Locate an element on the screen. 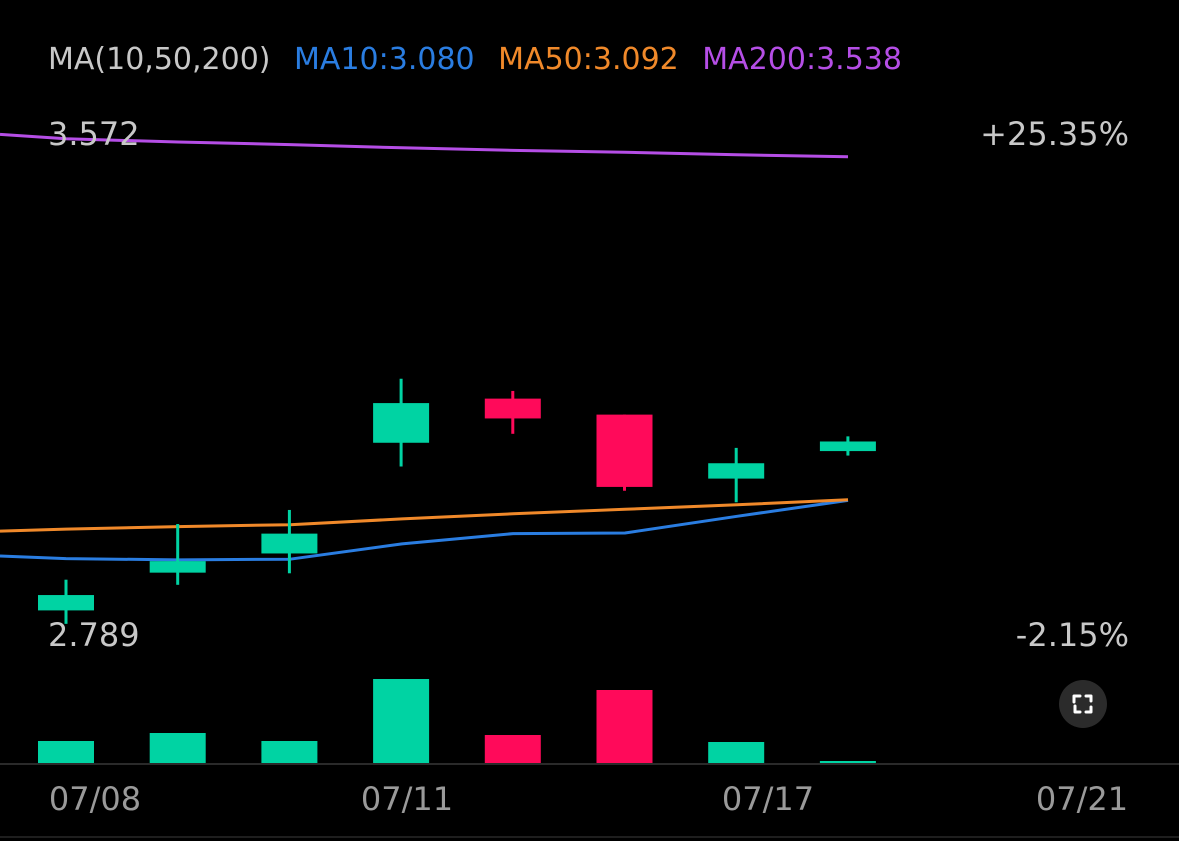 Image resolution: width=1179 pixels, height=841 pixels. x-tick-label: 07/21 is located at coordinates (1082, 799).